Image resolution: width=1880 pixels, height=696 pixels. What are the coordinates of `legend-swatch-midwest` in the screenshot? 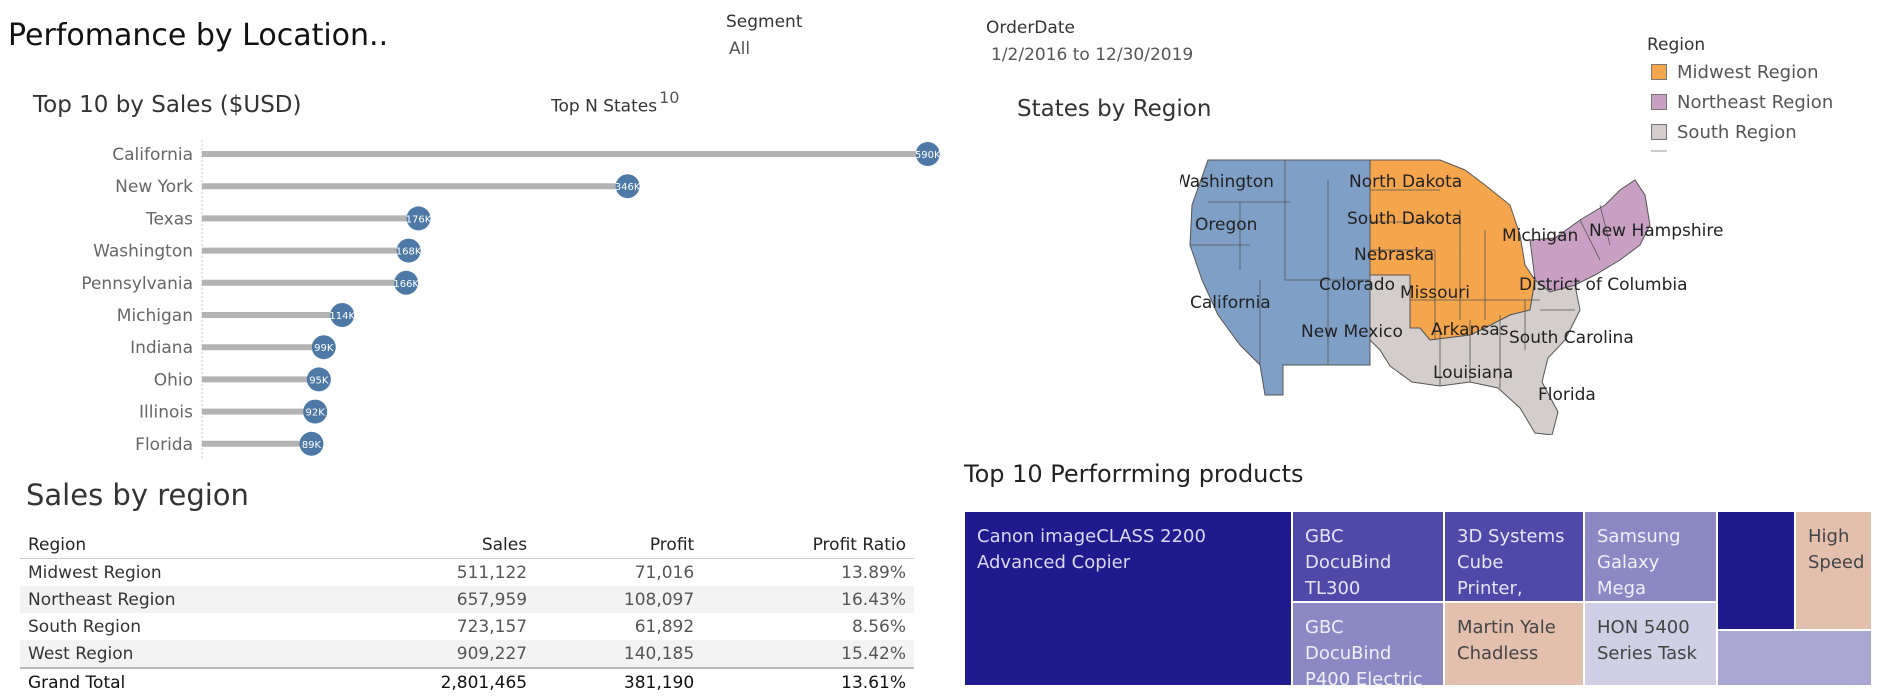 It's located at (1659, 72).